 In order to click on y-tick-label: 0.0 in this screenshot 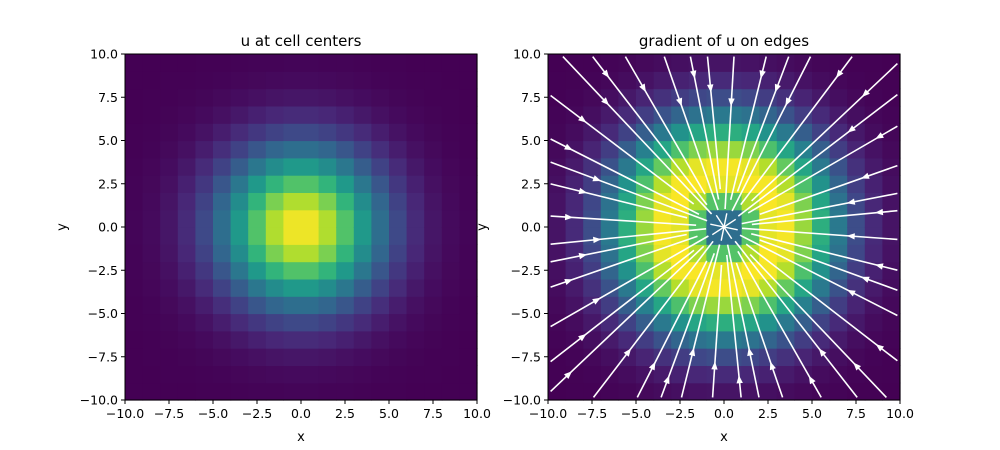, I will do `click(531, 227)`.